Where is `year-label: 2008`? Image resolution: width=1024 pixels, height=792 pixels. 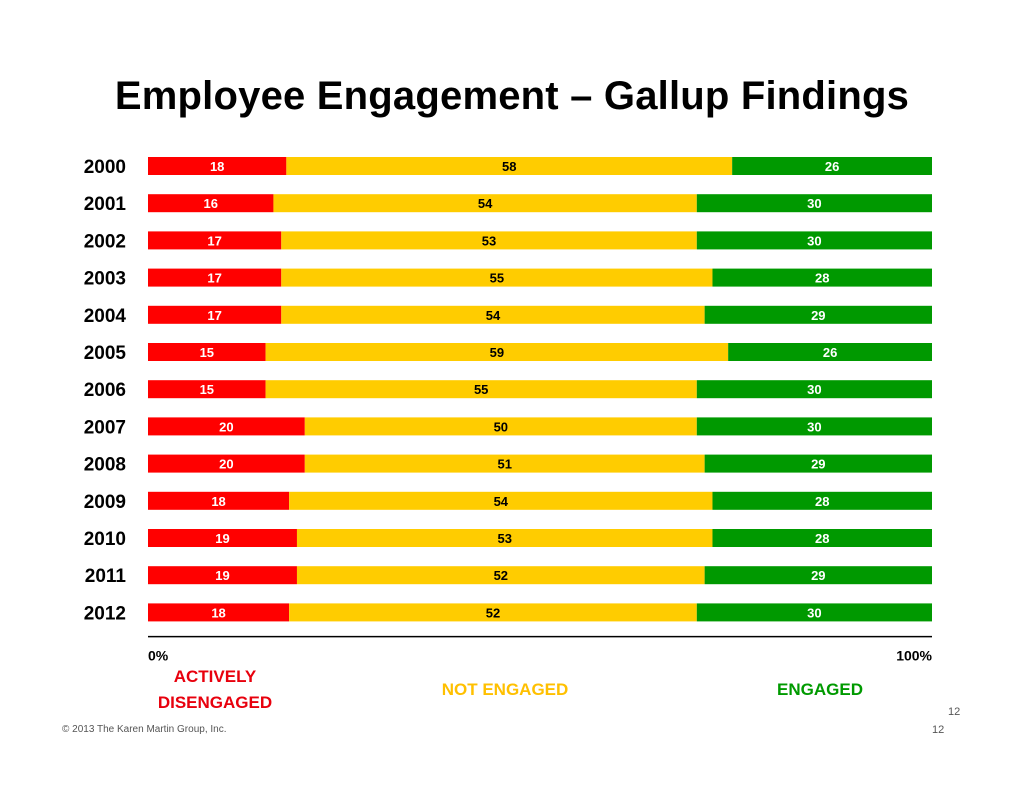
year-label: 2008 is located at coordinates (105, 465).